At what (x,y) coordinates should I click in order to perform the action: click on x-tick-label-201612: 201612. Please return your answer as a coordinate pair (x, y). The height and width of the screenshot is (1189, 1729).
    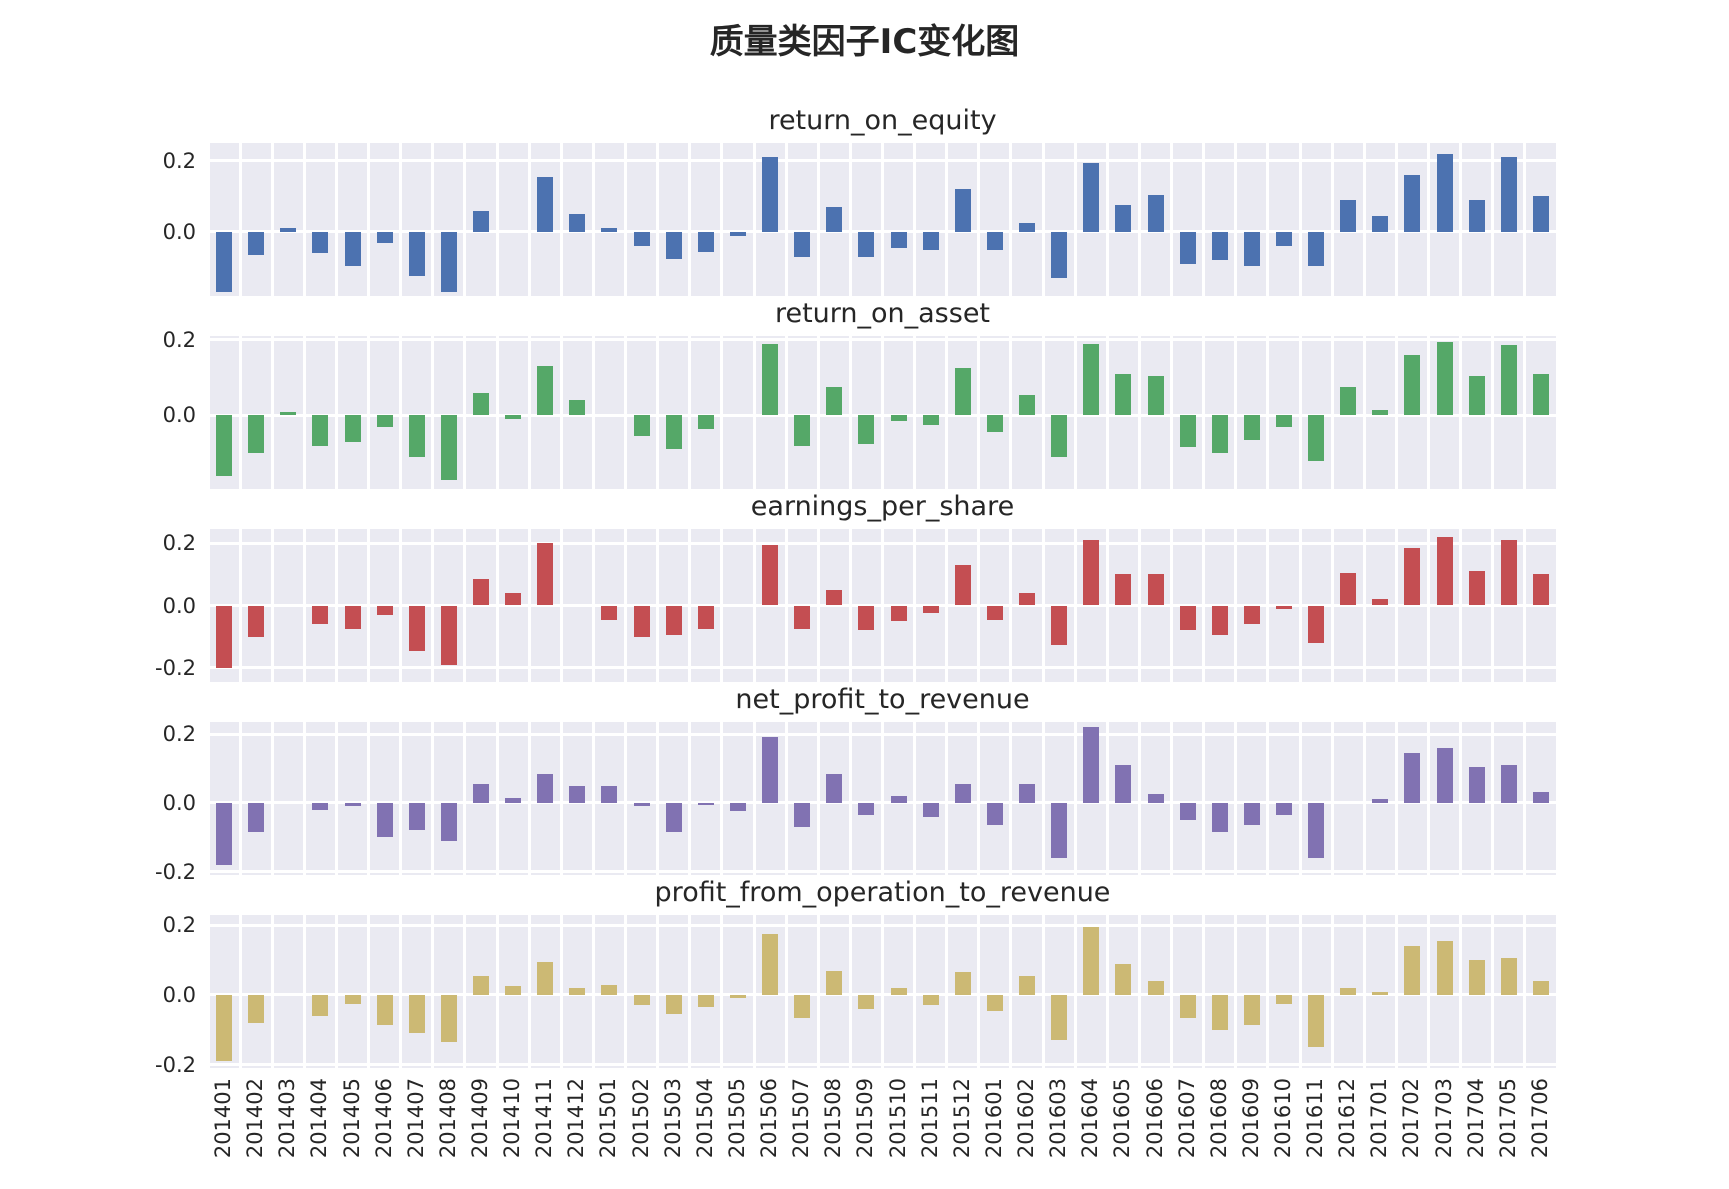
    Looking at the image, I should click on (1347, 1118).